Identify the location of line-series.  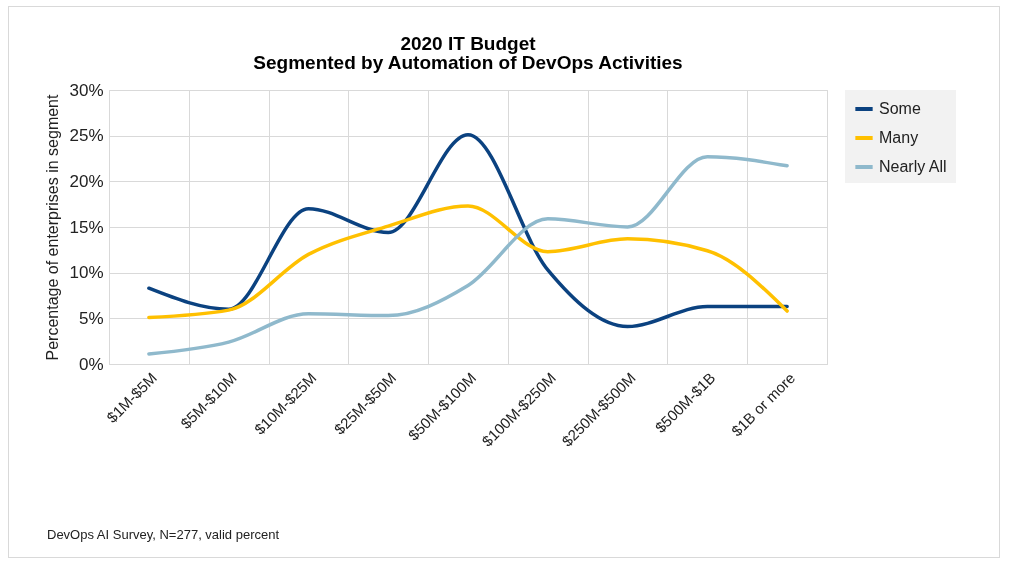
(468, 262).